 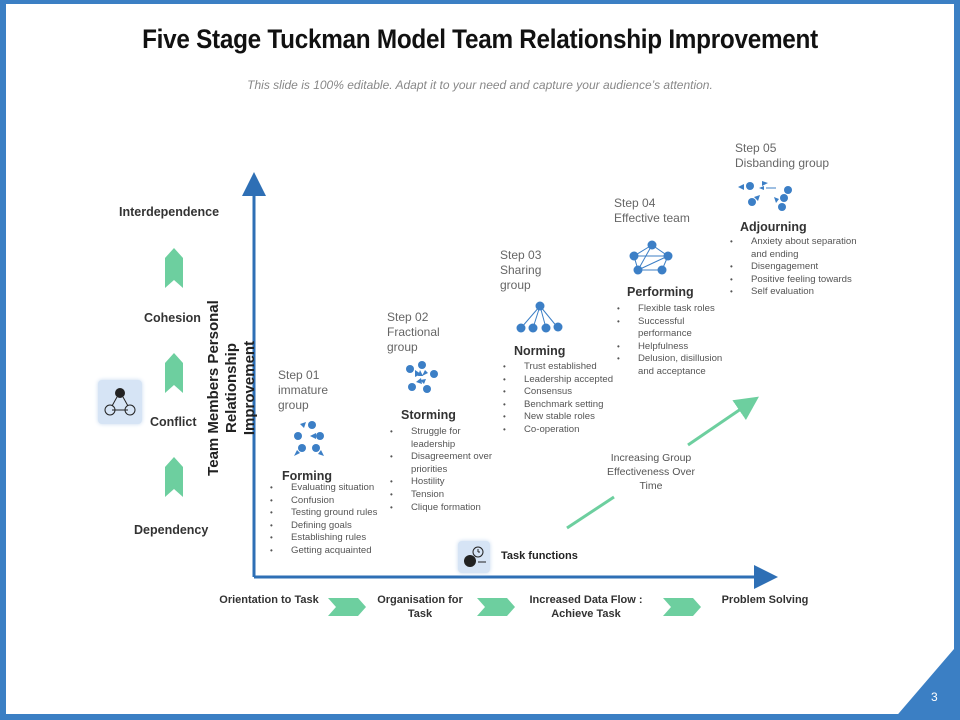 What do you see at coordinates (586, 607) in the screenshot?
I see `flow-step-3: Increased Data Flow : Achieve Task` at bounding box center [586, 607].